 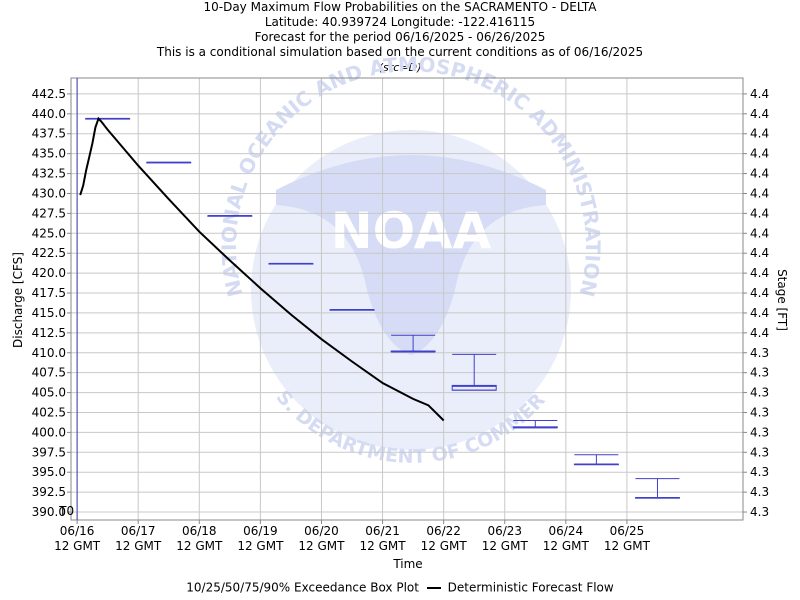 What do you see at coordinates (49, 512) in the screenshot?
I see `y-tick-label: 390.0` at bounding box center [49, 512].